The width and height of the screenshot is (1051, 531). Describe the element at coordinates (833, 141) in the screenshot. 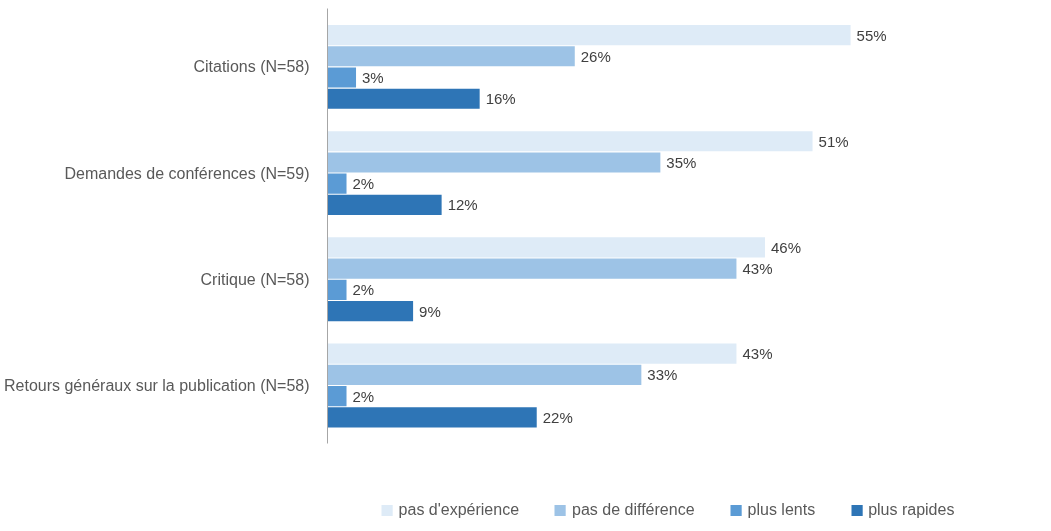

I see `data-label: 51%` at that location.